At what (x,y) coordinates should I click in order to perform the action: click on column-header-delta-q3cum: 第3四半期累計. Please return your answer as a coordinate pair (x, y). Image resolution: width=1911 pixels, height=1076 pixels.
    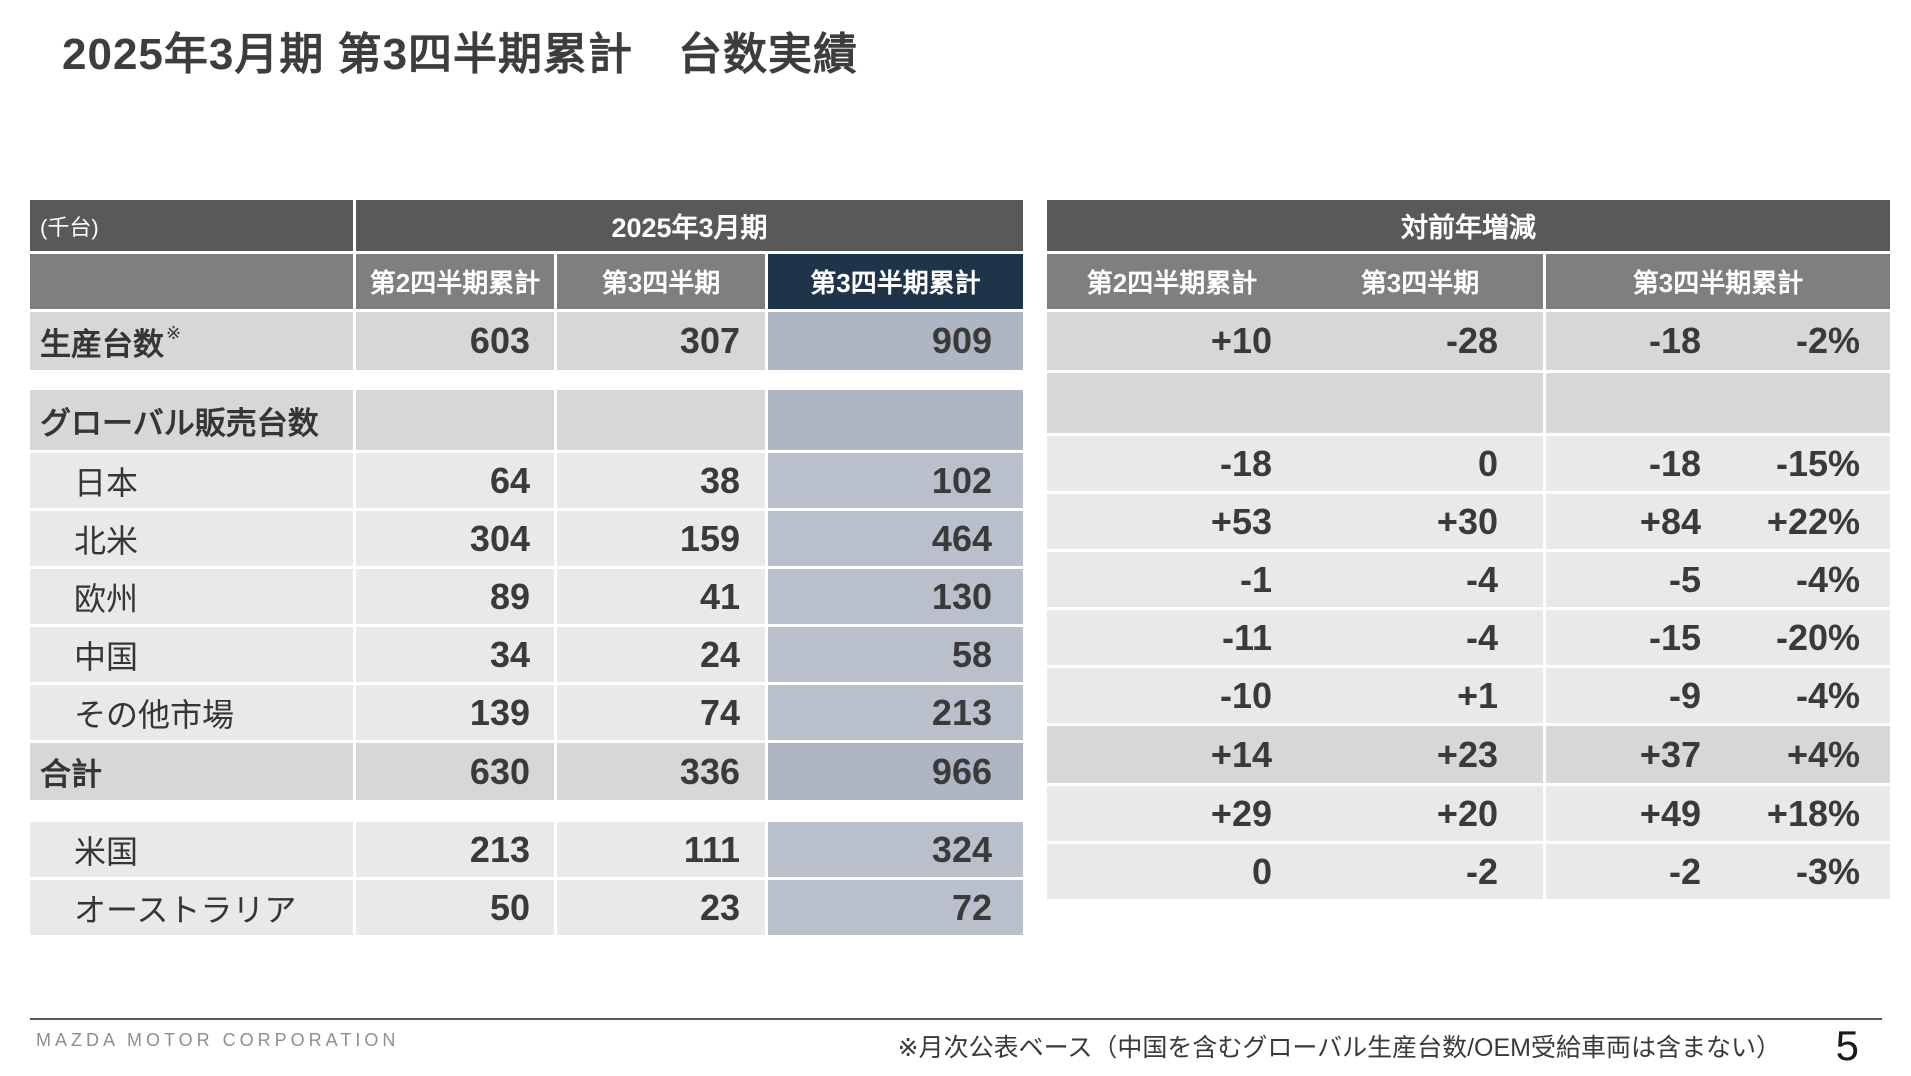
    Looking at the image, I should click on (1718, 283).